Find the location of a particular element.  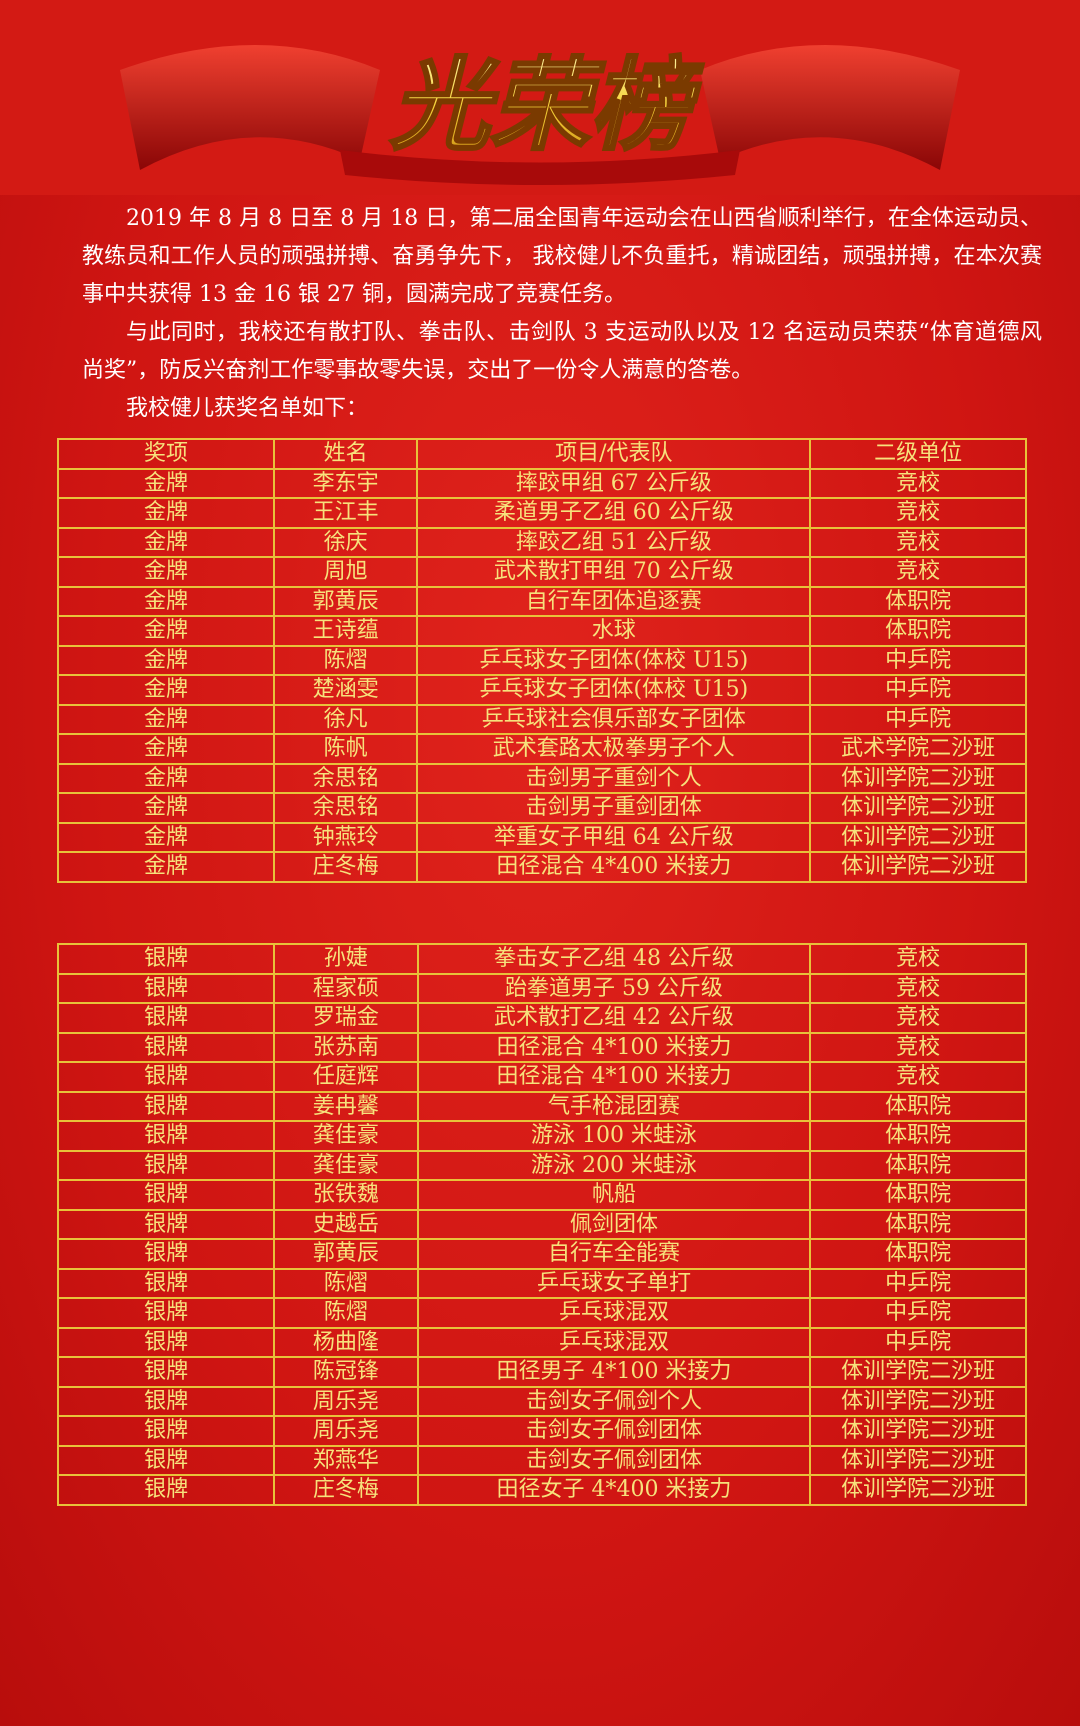

row: 银牌 孙婕 拳击女子乙组 48 公斤级 竞校 is located at coordinates (541, 959).